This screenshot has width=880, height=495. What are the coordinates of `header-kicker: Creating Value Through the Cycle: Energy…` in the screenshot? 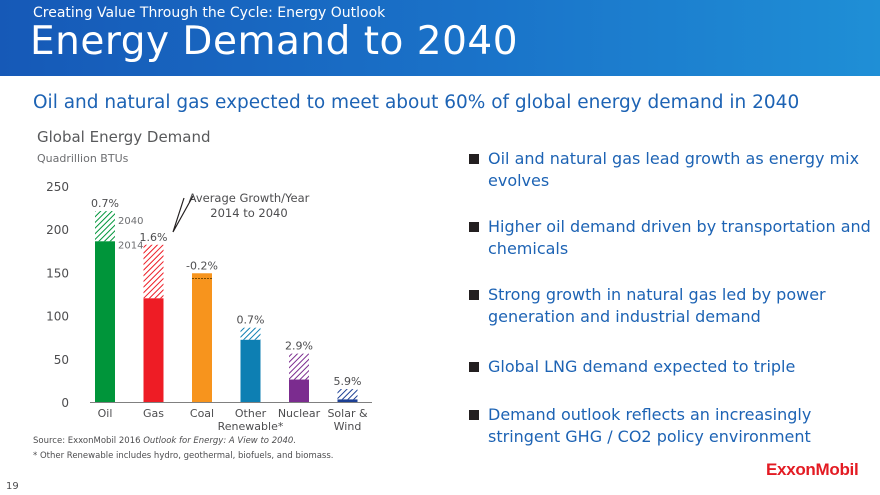 It's located at (209, 13).